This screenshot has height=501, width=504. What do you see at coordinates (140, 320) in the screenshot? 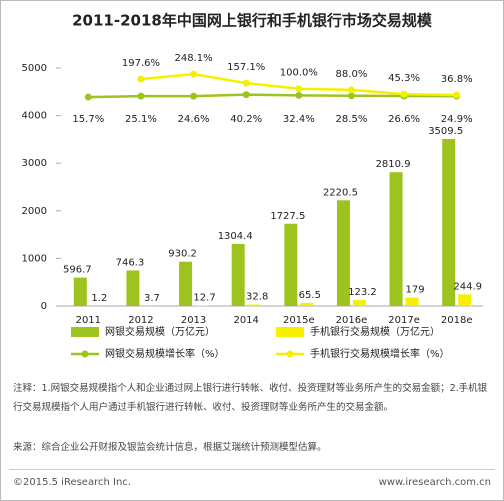
I see `x-tick-label: 2012` at bounding box center [140, 320].